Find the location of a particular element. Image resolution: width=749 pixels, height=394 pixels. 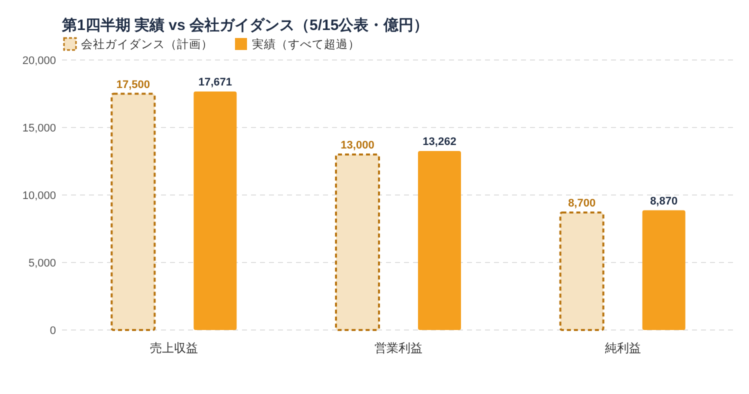

data-label: 13,000 is located at coordinates (357, 146).